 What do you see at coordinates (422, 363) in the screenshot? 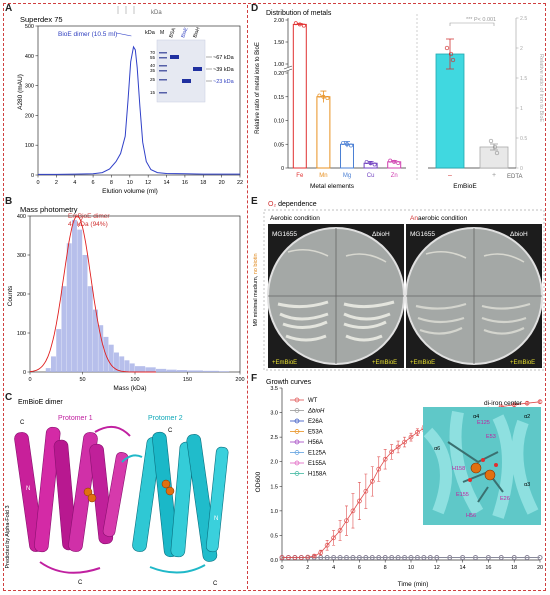
I see `plate2-biobe-1: +EmBioE` at bounding box center [422, 363].